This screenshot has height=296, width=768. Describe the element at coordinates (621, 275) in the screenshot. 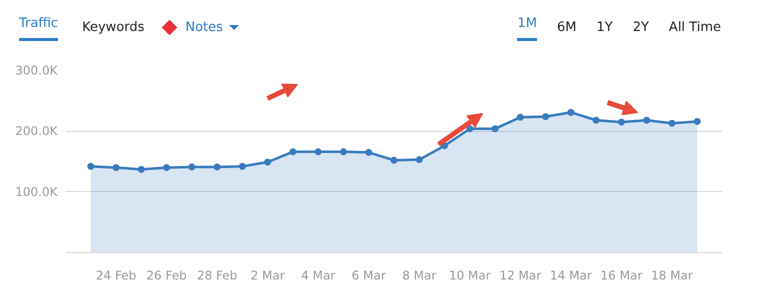

I see `x-tick-label: 16 Mar` at that location.